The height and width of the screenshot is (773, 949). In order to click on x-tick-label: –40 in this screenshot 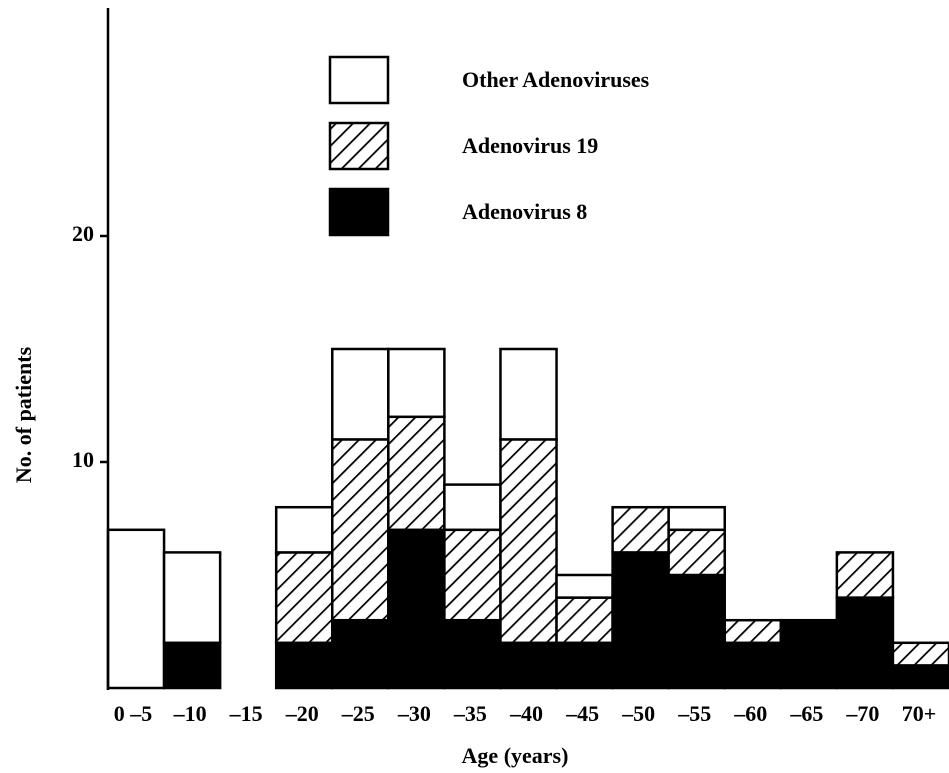, I will do `click(526, 713)`.